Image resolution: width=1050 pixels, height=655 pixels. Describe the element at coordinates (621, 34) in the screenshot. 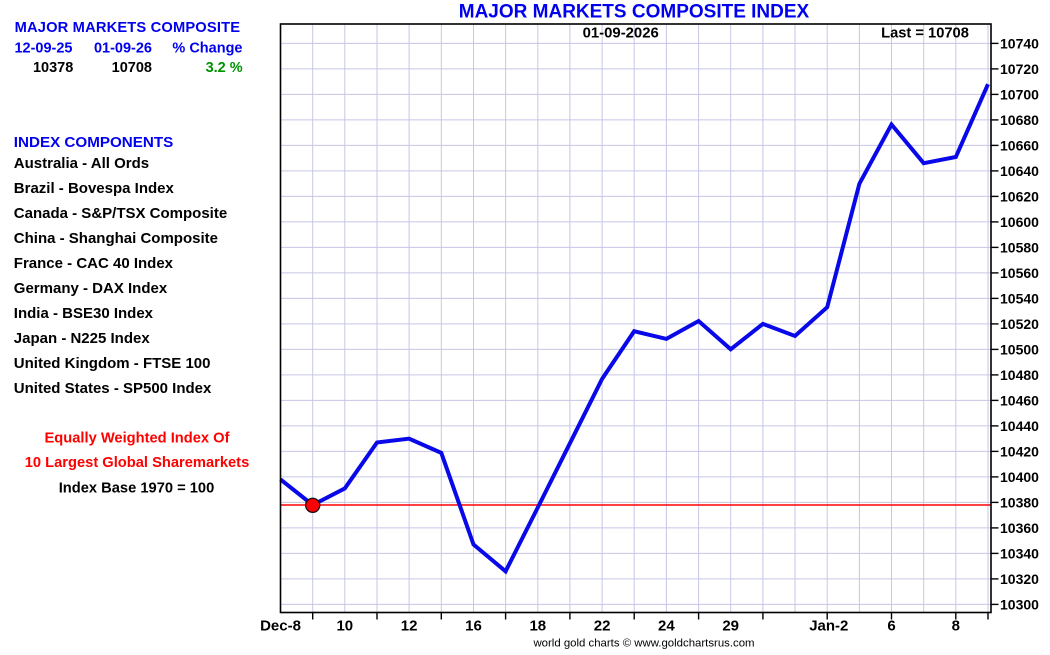

I see `svg-text: 01-09-2026` at that location.